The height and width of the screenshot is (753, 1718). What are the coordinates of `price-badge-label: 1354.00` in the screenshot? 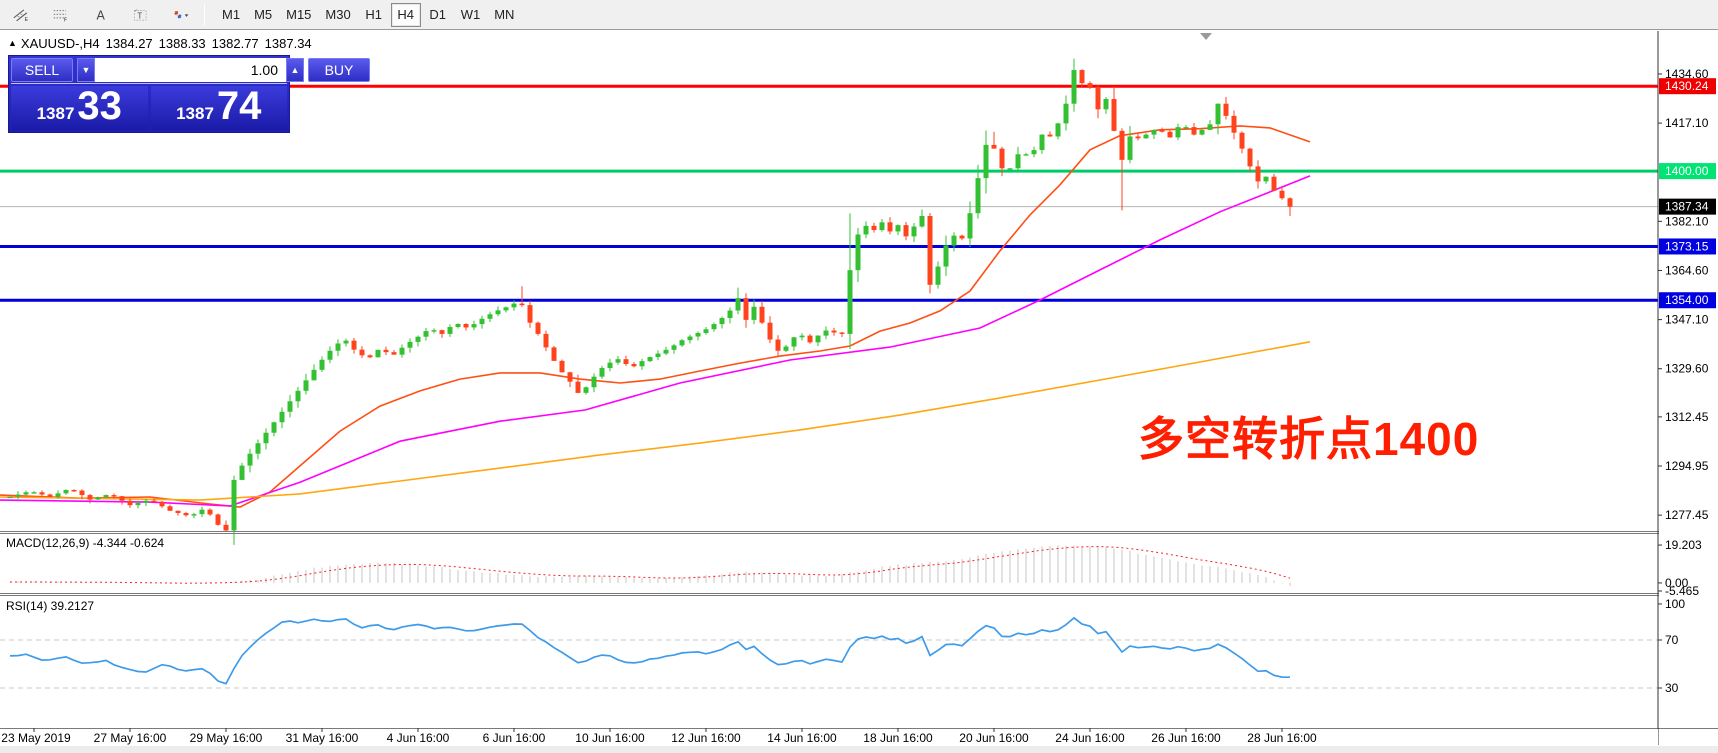 It's located at (1687, 300).